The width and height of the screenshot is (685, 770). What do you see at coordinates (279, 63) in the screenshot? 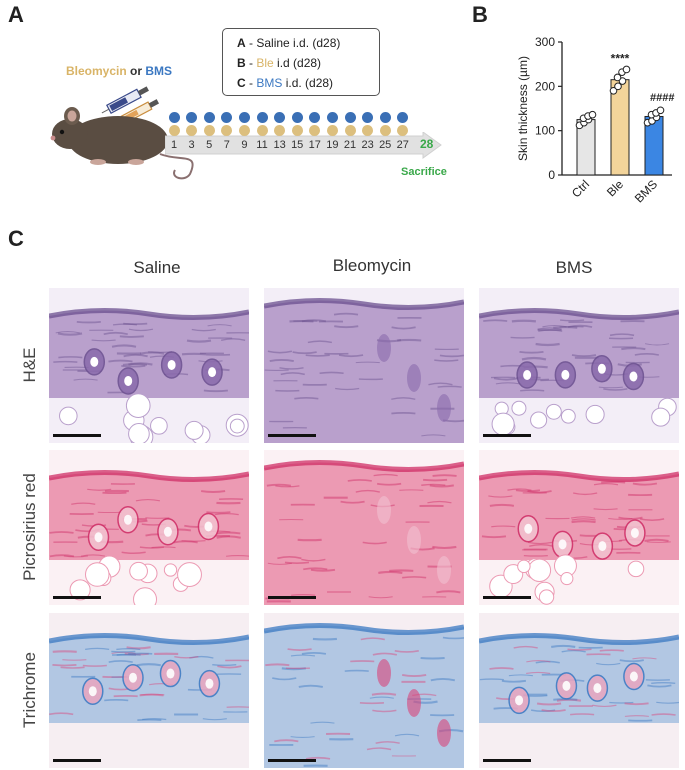
I see `legend-row-b: B - Ble i.d (d28)` at bounding box center [279, 63].